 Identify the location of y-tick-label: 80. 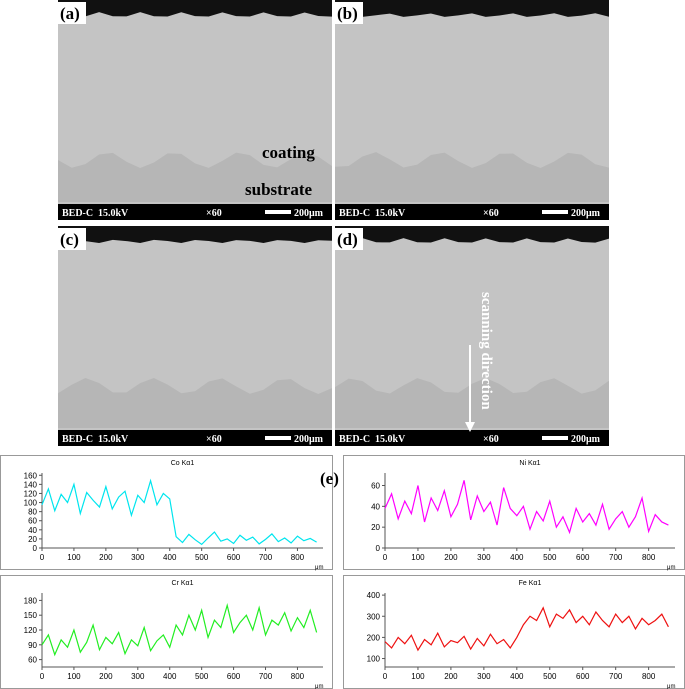
(32, 512).